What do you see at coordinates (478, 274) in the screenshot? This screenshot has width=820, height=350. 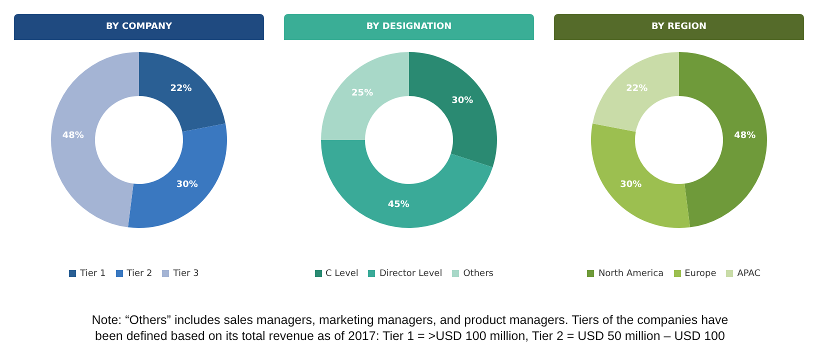 I see `legend-label: Others` at bounding box center [478, 274].